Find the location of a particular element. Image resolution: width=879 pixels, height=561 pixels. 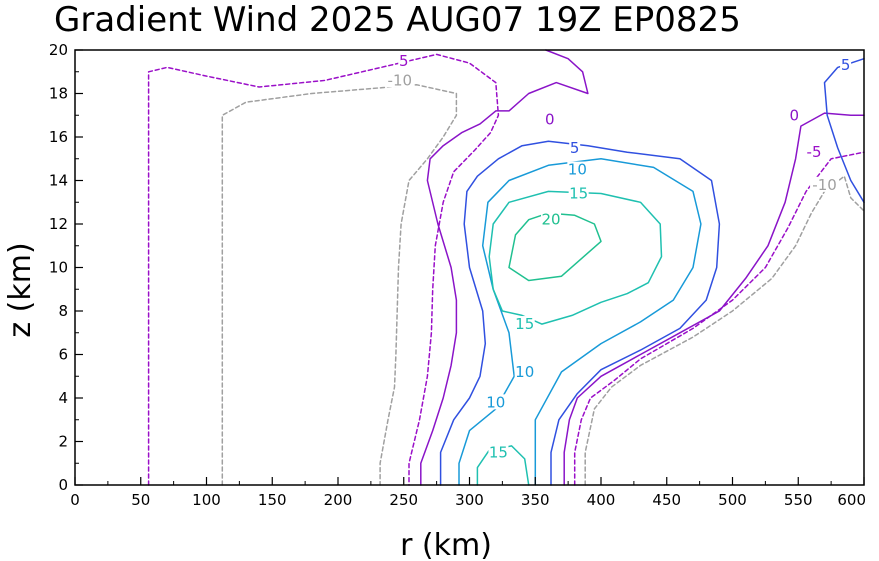

y-tick-label-0: 0 is located at coordinates (63, 485).